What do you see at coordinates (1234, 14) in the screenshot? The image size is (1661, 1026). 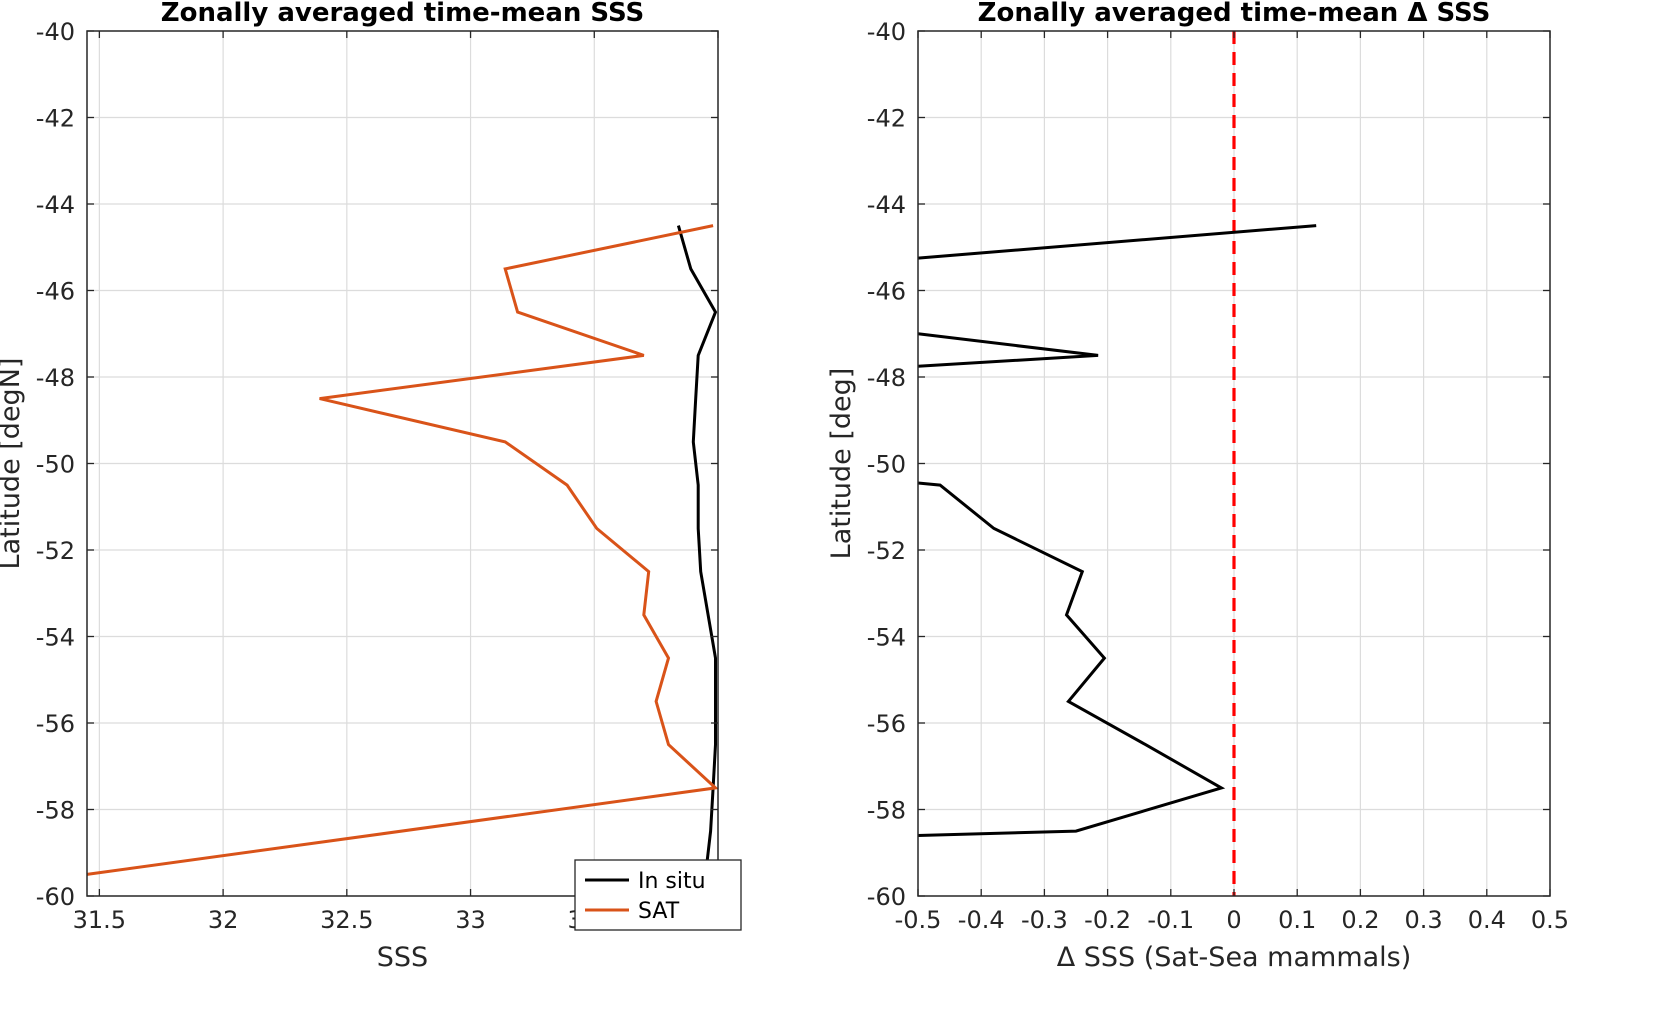 I see `right-chart-title: Zonally averaged time-mean Δ SSS` at bounding box center [1234, 14].